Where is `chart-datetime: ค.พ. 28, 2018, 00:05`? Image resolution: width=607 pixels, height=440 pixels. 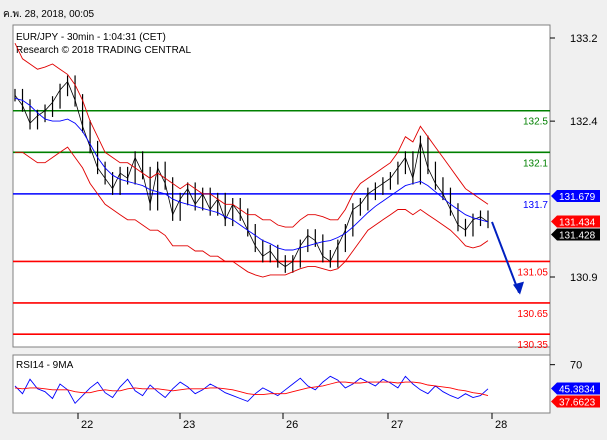 chart-datetime: ค.พ. 28, 2018, 00:05 is located at coordinates (49, 14).